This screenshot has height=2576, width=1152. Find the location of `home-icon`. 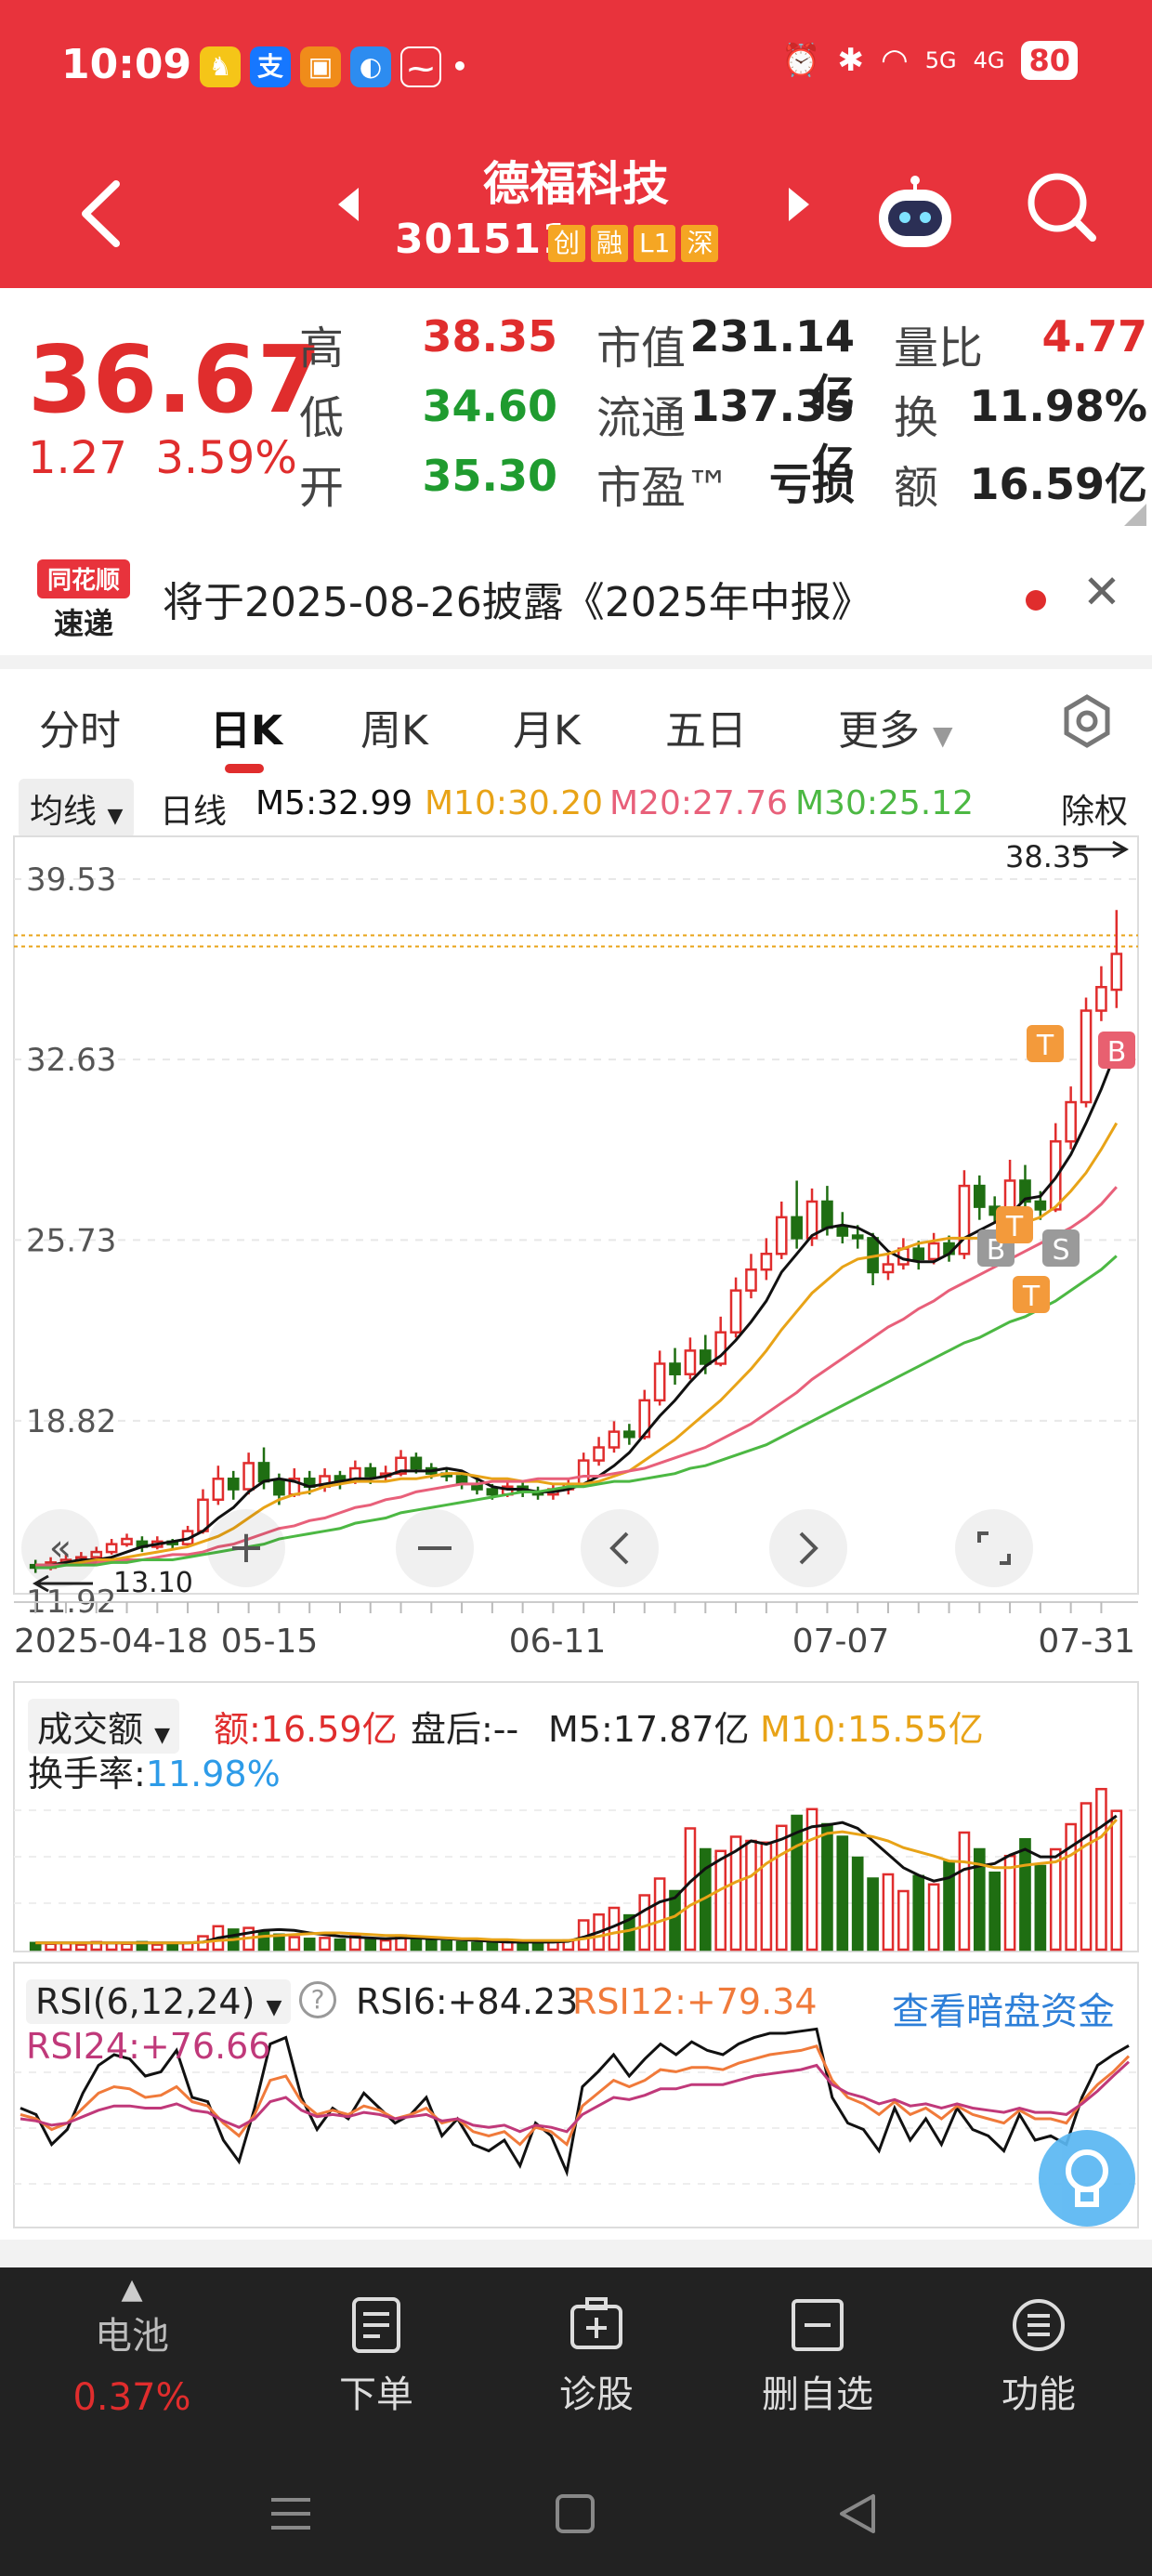

home-icon is located at coordinates (575, 2513).